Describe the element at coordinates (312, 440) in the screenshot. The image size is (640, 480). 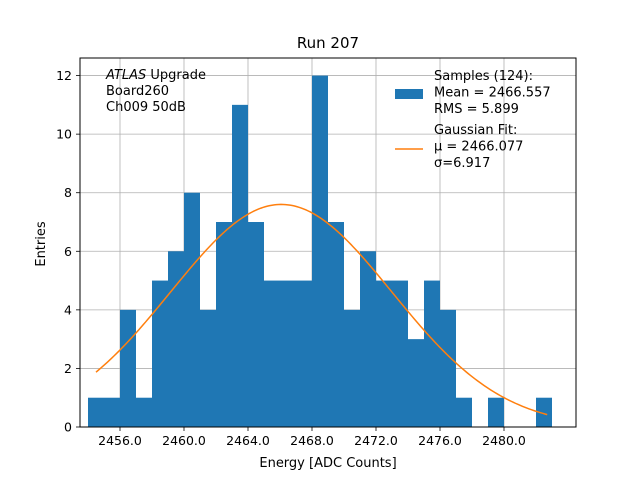
I see `x-tick-label: 2468.0` at that location.